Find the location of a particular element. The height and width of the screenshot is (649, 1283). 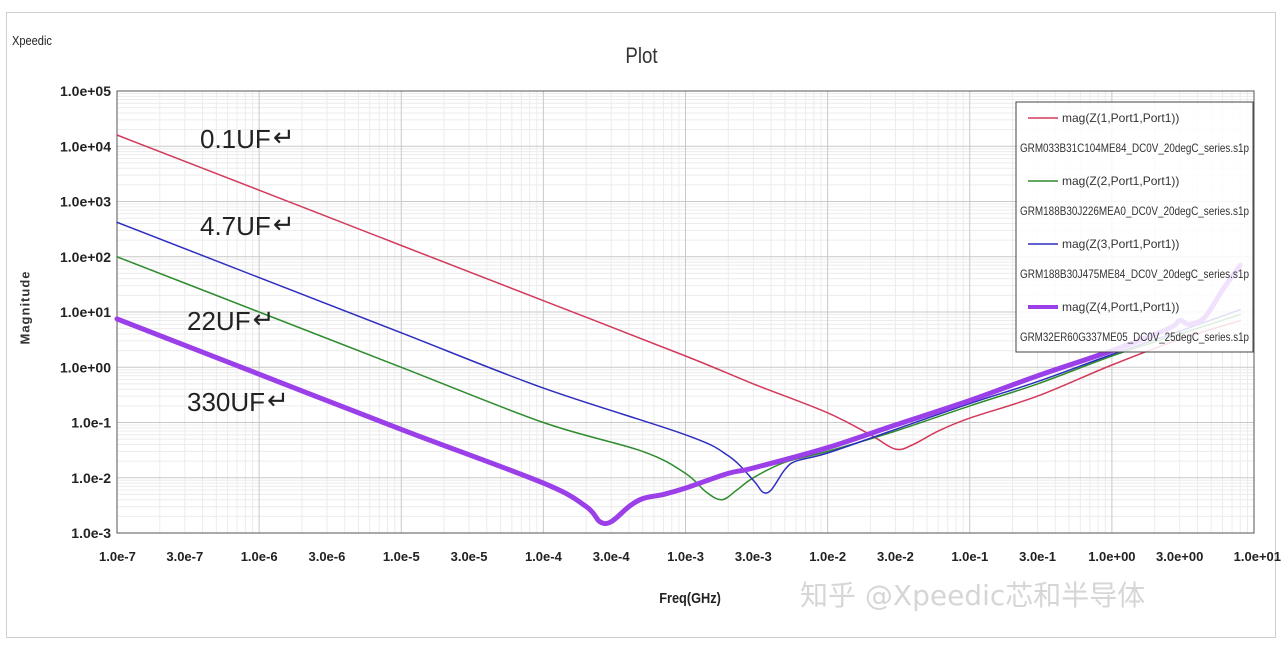

y-tick-label: 1.0e-2 is located at coordinates (91, 478).